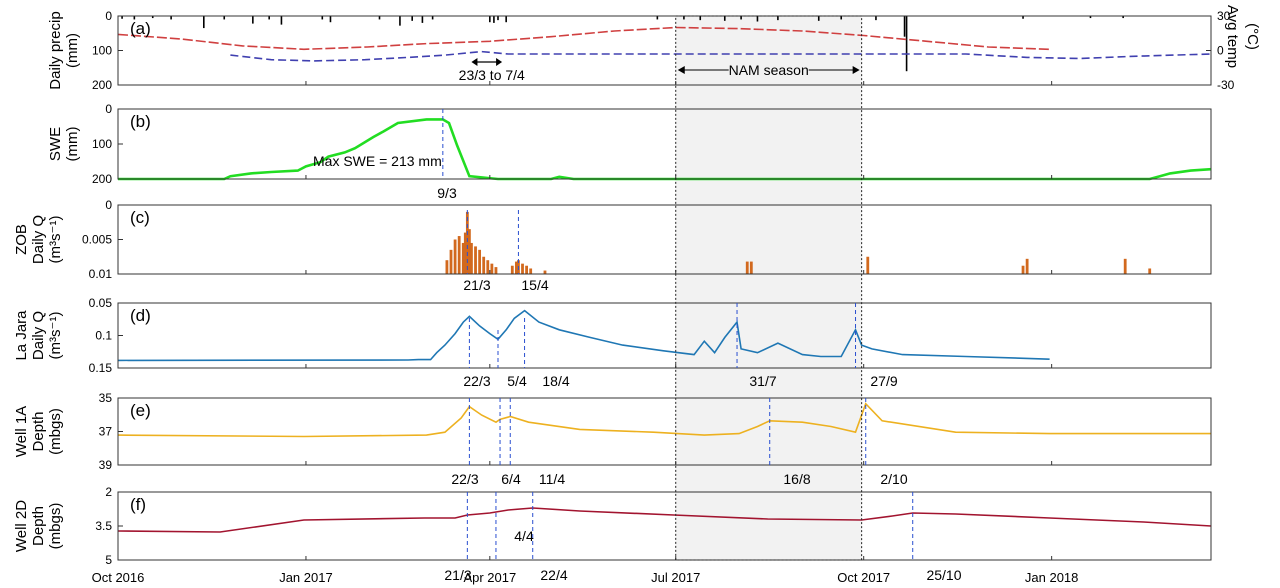 The width and height of the screenshot is (1280, 588). Describe the element at coordinates (102, 85) in the screenshot. I see `y-tick-label: 200` at that location.